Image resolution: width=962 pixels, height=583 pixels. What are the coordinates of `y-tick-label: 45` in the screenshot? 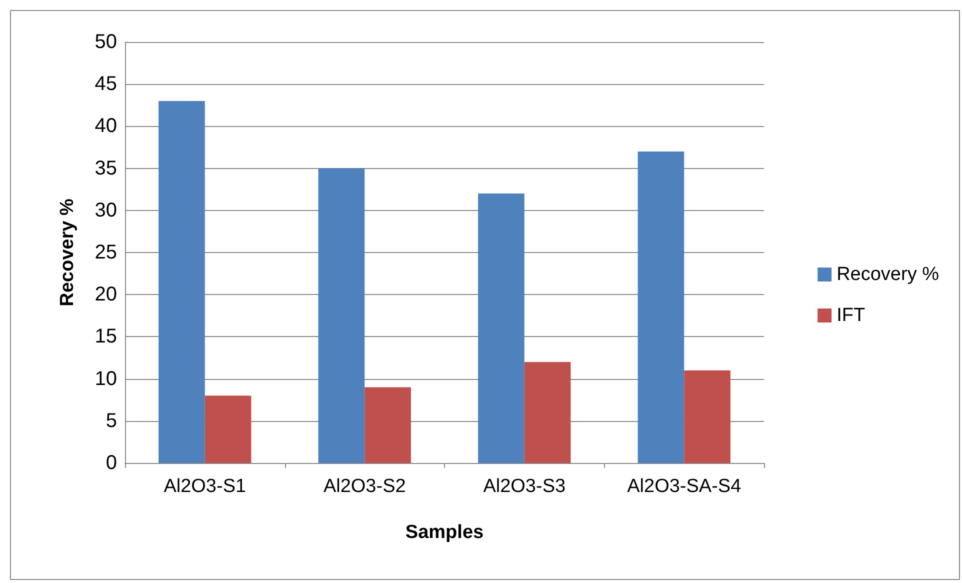 It's located at (105, 84).